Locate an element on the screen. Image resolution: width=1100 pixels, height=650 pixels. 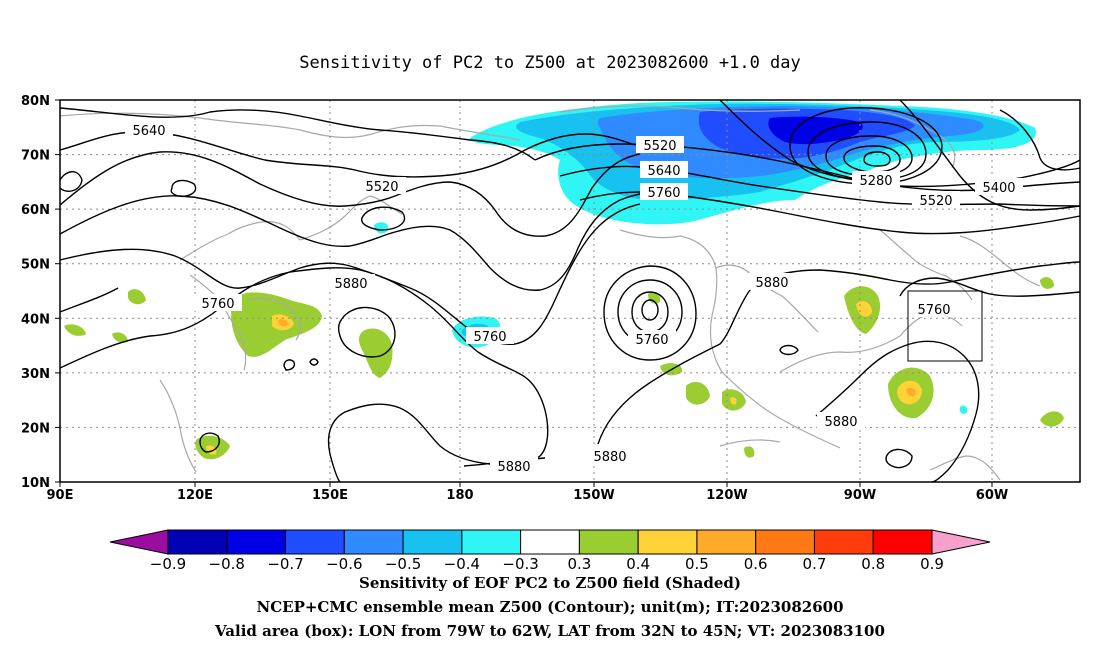
contour-5760-east is located at coordinates (350, 274).